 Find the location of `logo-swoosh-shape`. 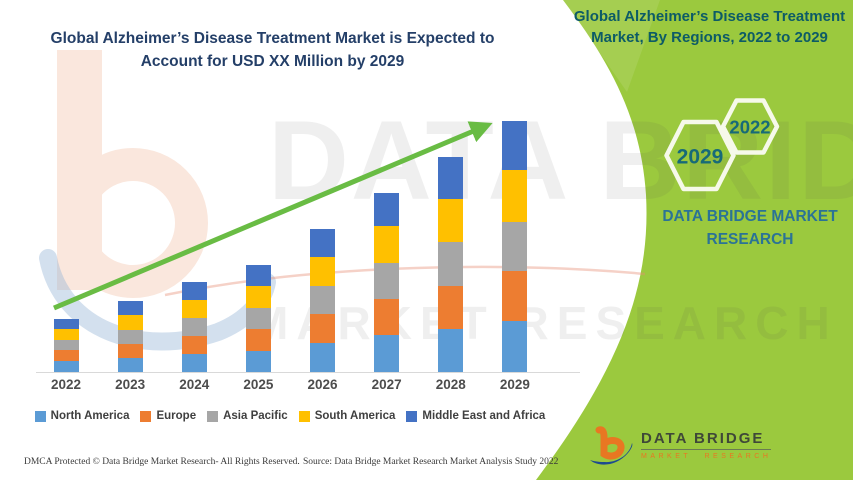

logo-swoosh-shape is located at coordinates (611, 454).